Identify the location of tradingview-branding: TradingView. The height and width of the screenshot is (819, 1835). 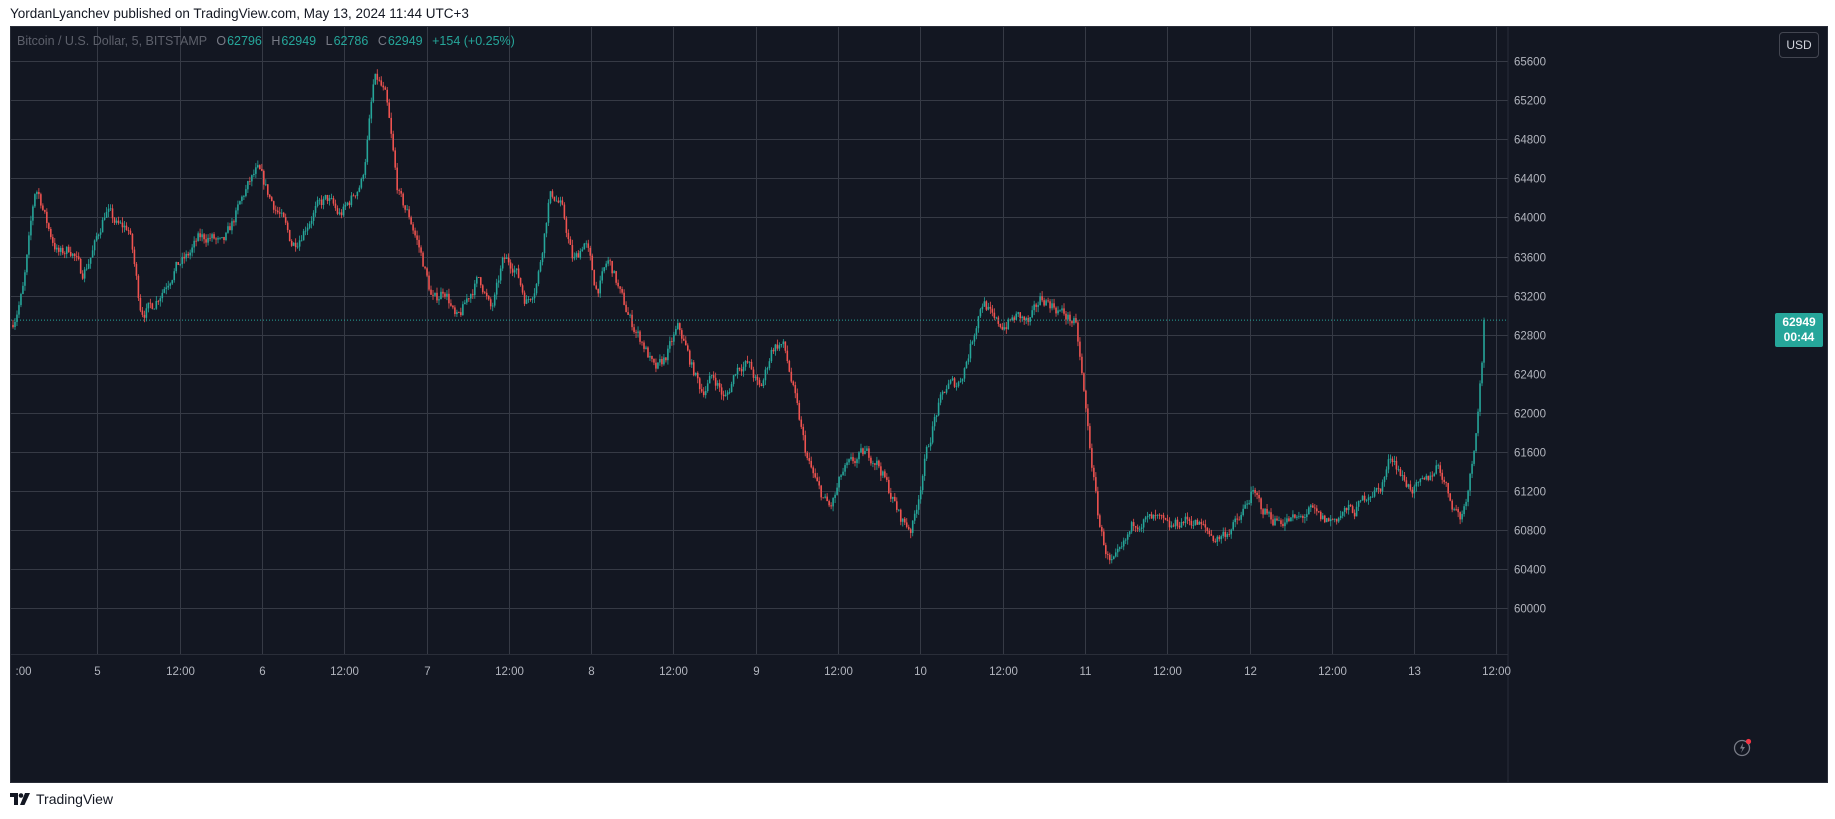
(61, 799).